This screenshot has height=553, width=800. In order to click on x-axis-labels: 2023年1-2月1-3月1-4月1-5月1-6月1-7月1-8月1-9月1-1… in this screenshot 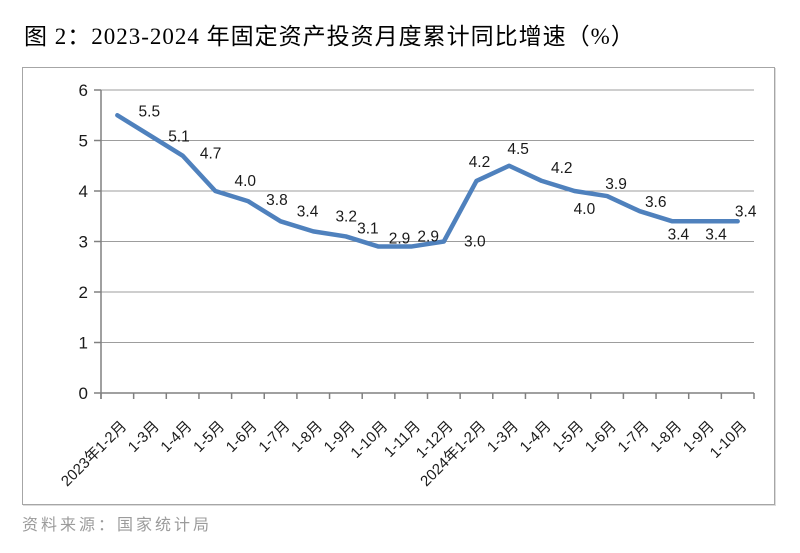, I will do `click(404, 454)`.